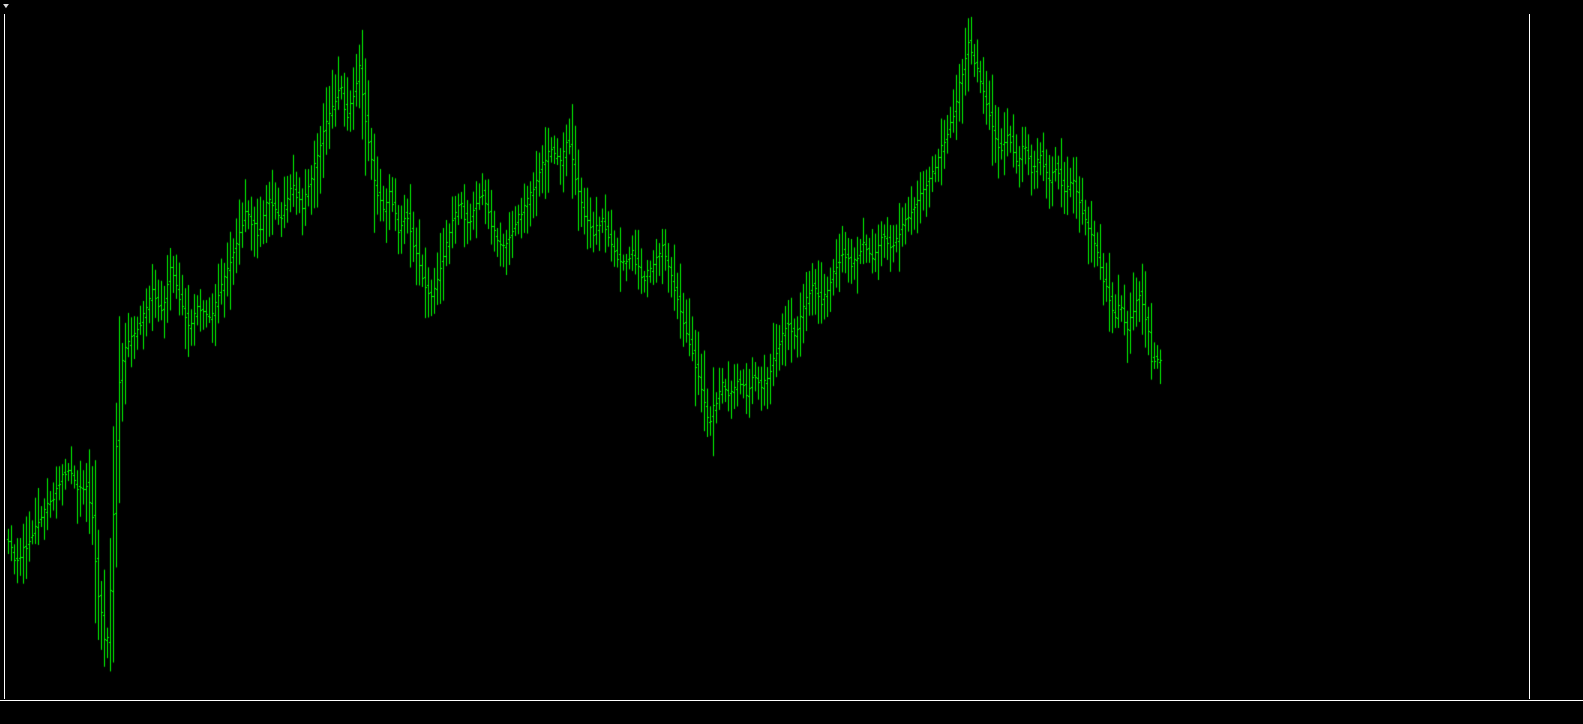 Image resolution: width=1583 pixels, height=724 pixels. I want to click on chart-title-bar: ▼, so click(791, 6).